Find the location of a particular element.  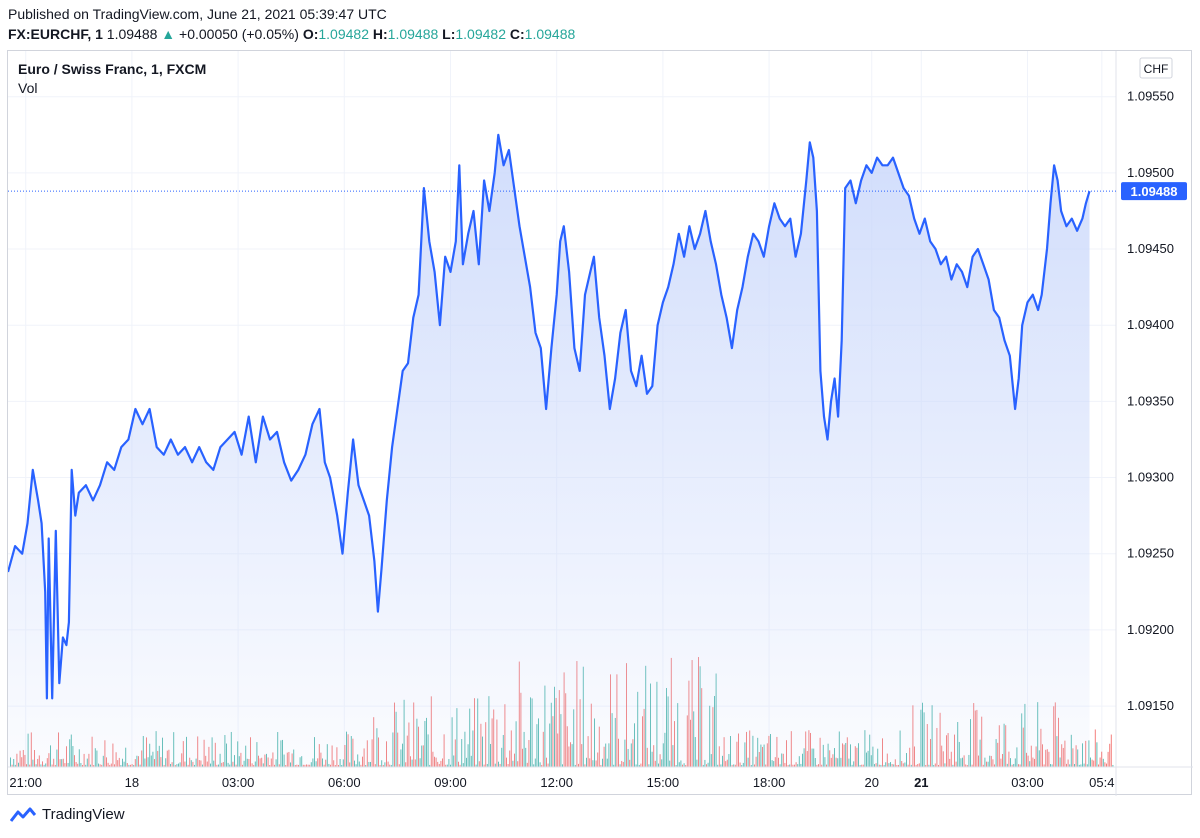

x-tick-label: 05:4 is located at coordinates (1101, 782).